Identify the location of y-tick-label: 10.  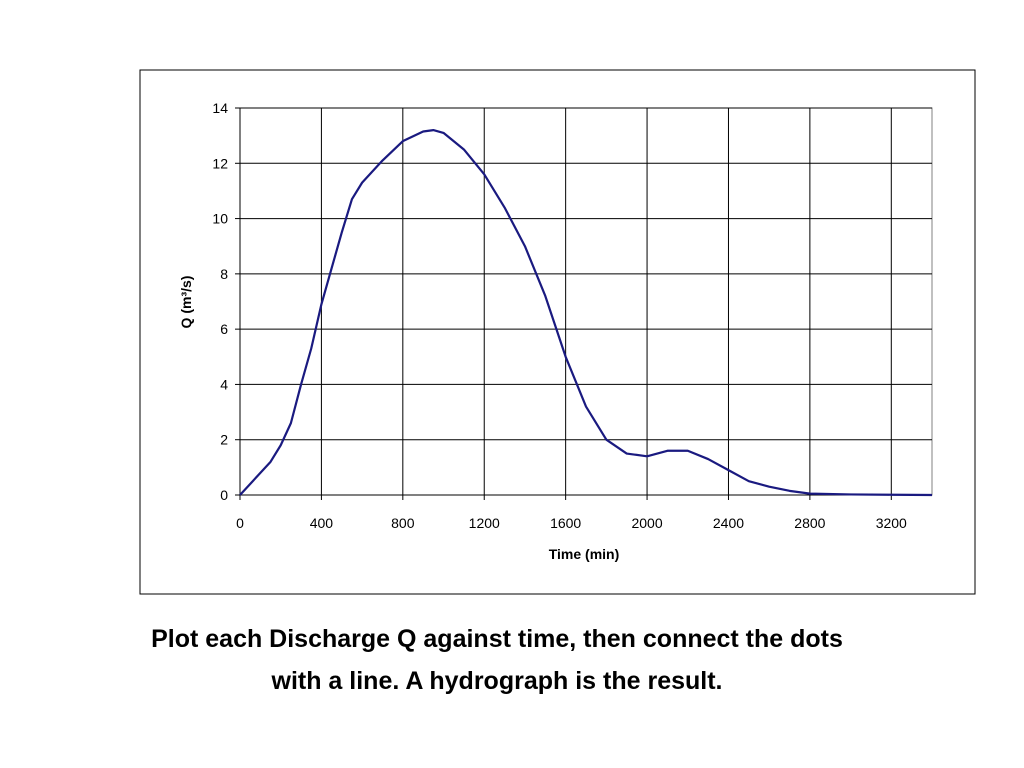
(220, 219).